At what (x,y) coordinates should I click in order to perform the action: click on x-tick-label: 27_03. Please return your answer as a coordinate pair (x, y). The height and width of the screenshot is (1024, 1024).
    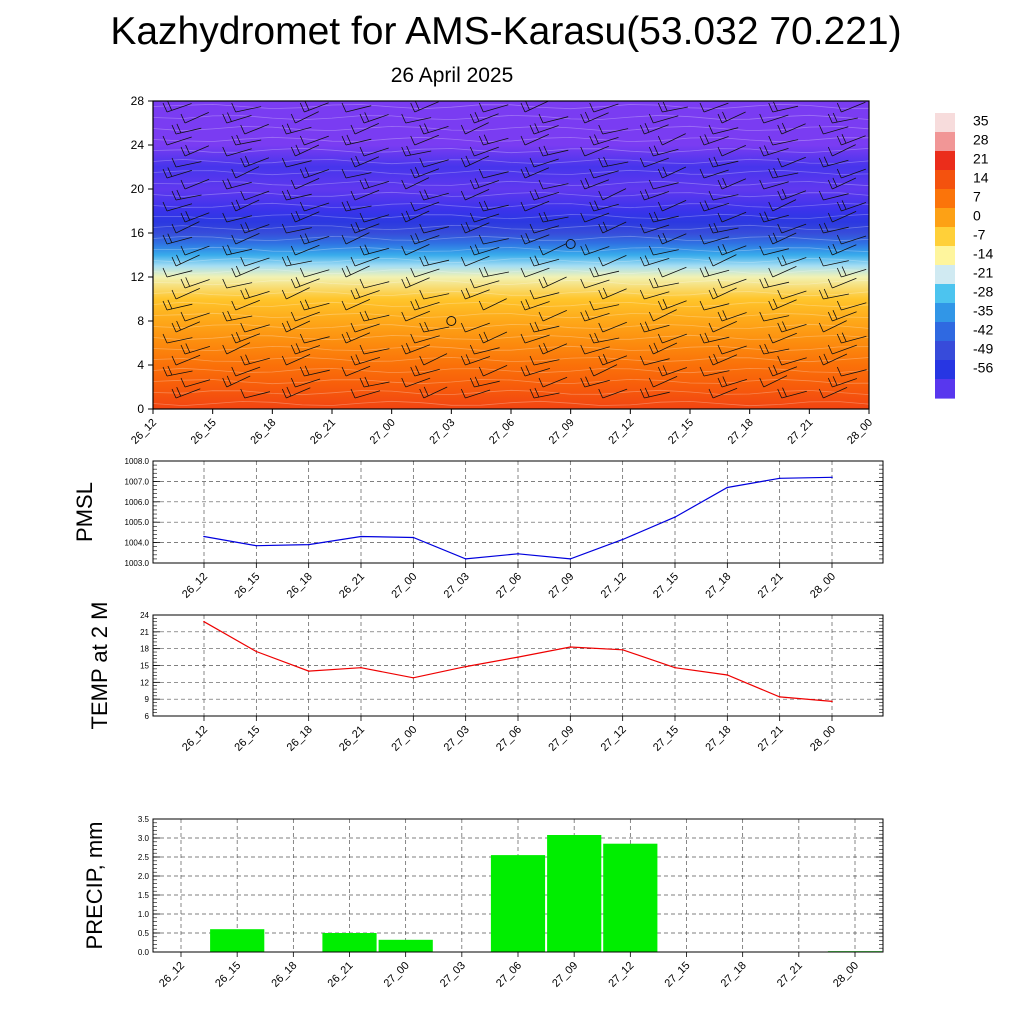
    Looking at the image, I should click on (457, 586).